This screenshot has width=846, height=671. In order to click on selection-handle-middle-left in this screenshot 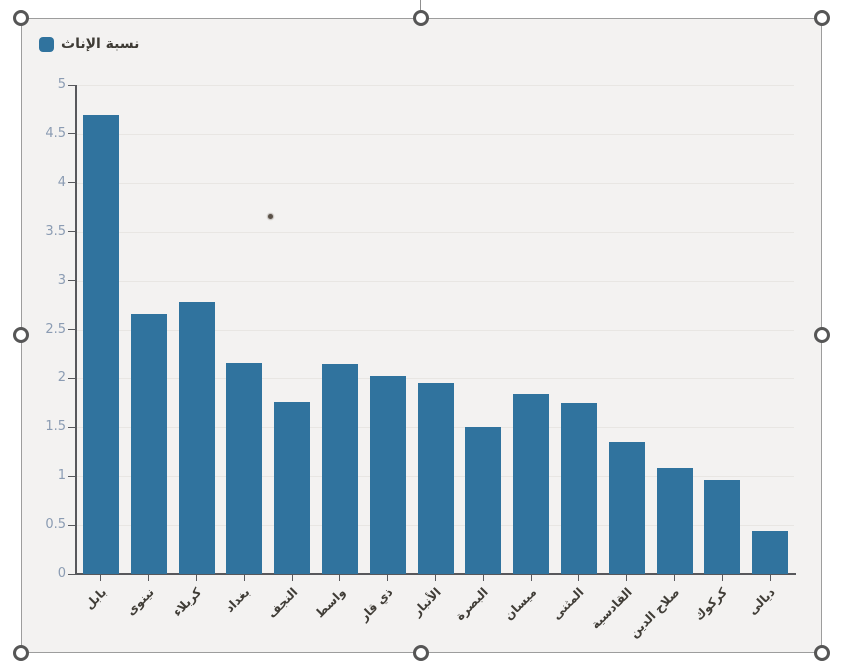, I will do `click(21, 335)`.